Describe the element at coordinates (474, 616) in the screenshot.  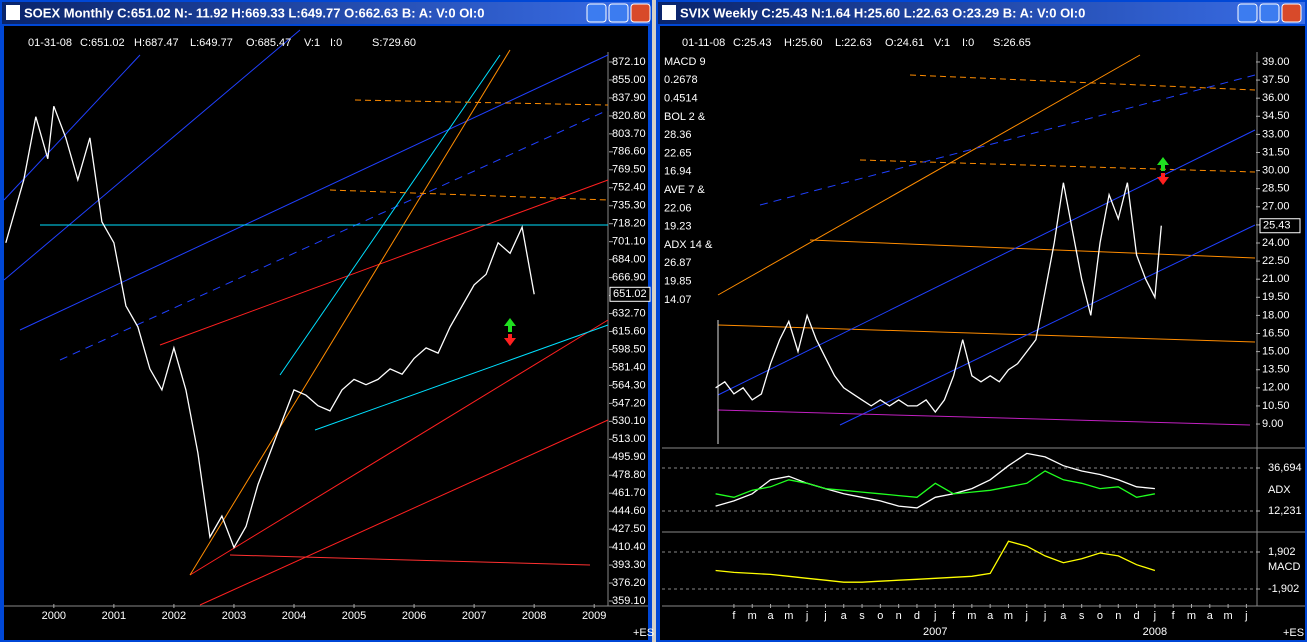
I see `x-tick-label: 2007` at that location.